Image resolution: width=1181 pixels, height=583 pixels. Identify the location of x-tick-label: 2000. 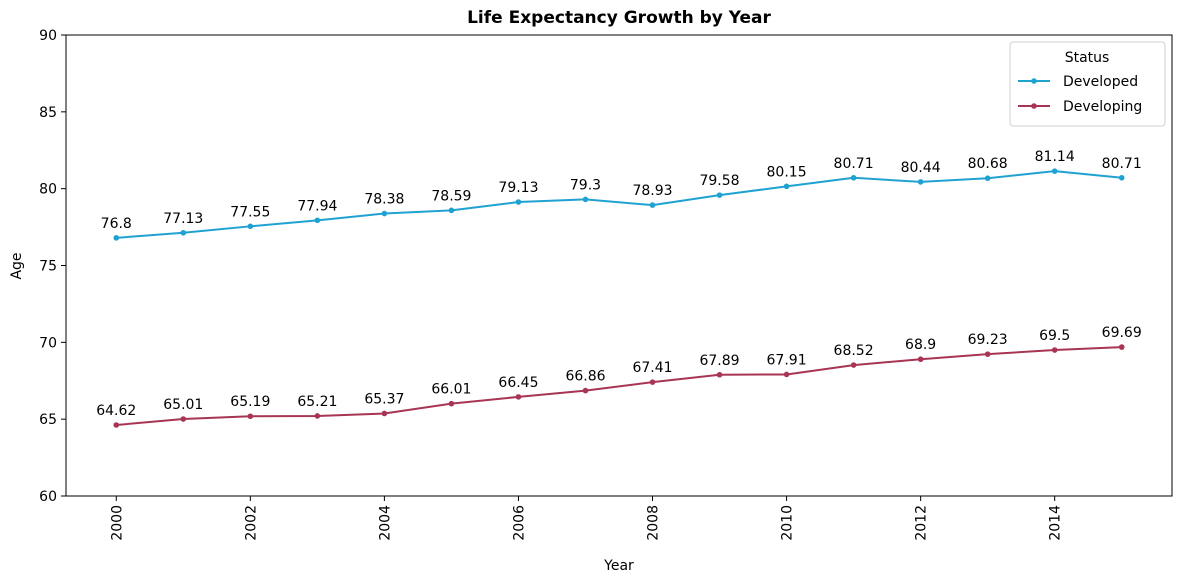
(117, 523).